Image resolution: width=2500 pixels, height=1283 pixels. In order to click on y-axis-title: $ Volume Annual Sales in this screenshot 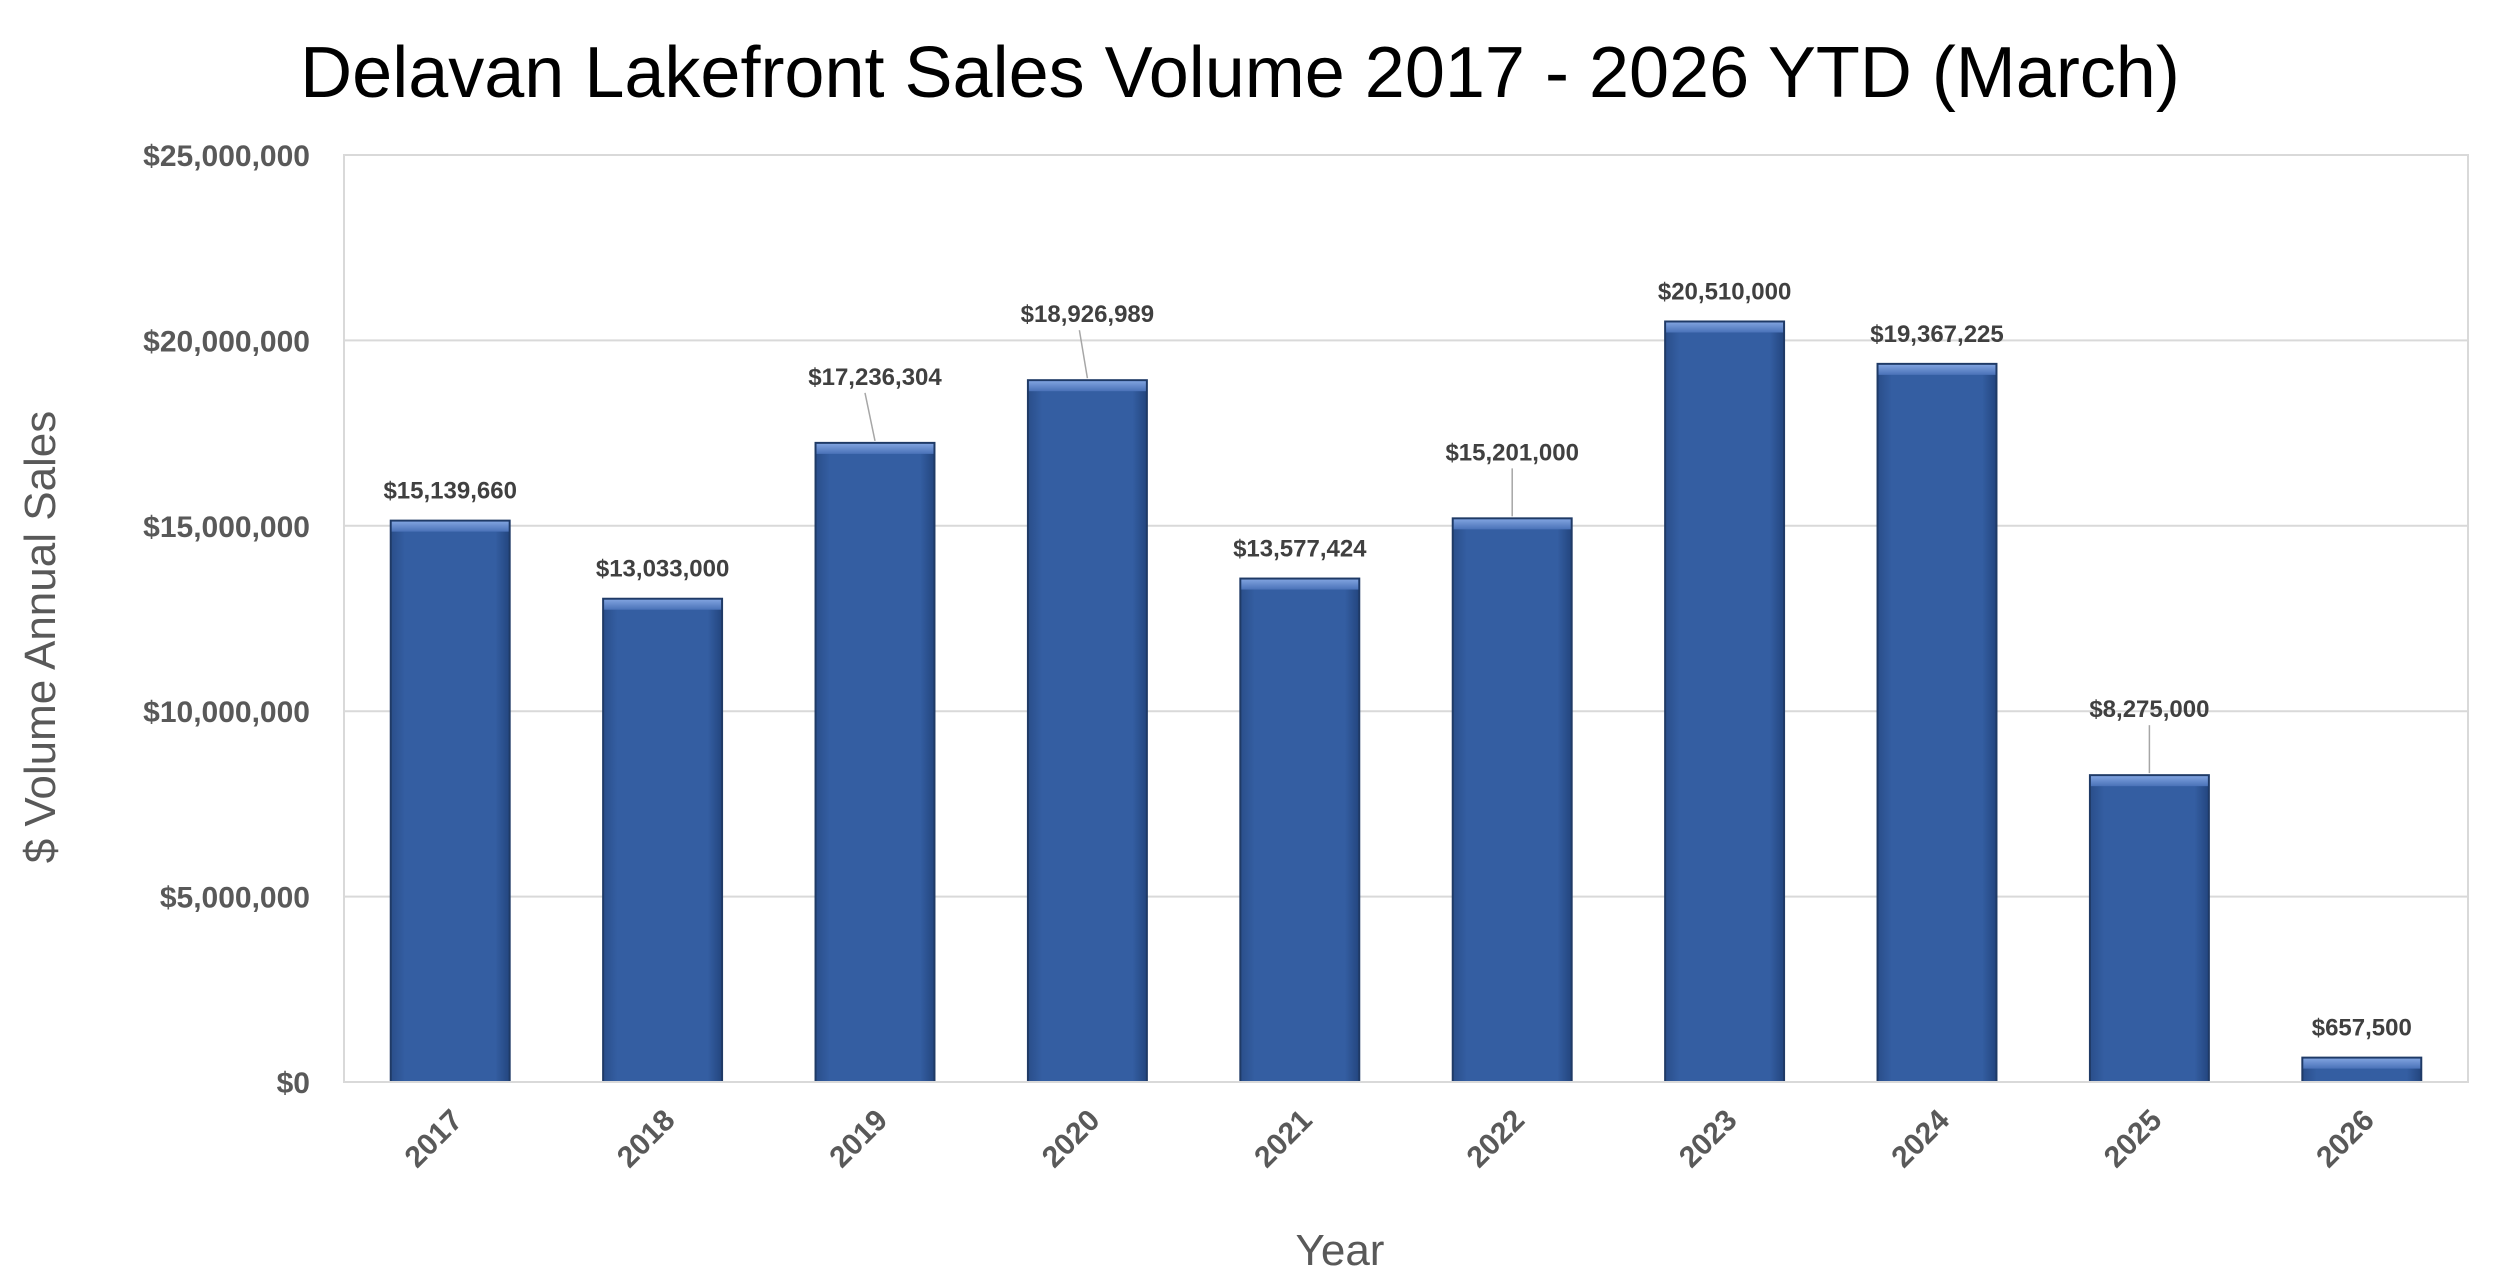, I will do `click(40, 637)`.